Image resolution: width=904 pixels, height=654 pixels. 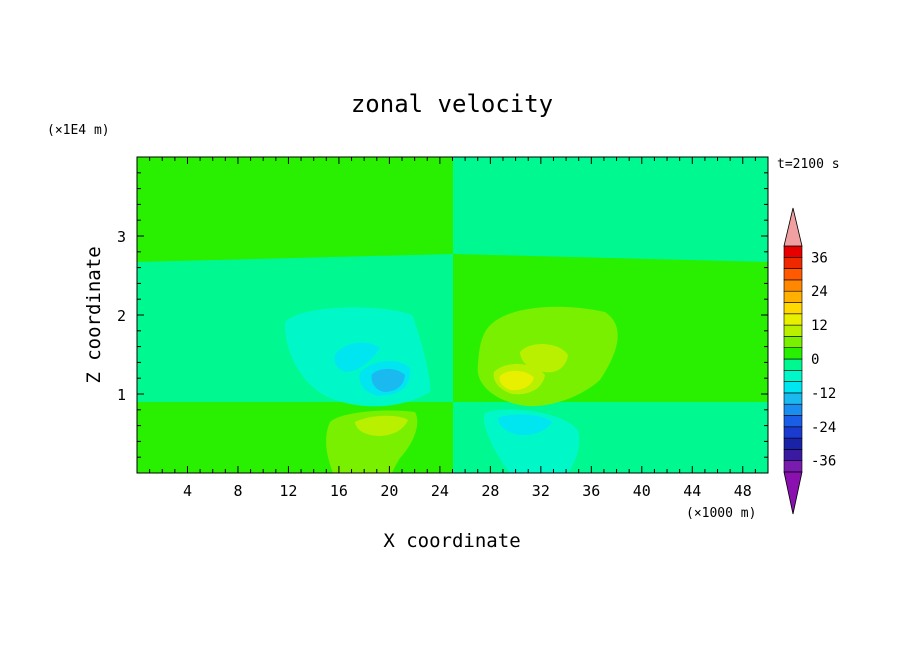 What do you see at coordinates (78, 130) in the screenshot?
I see `y-axis-unit: (×1E4 m)` at bounding box center [78, 130].